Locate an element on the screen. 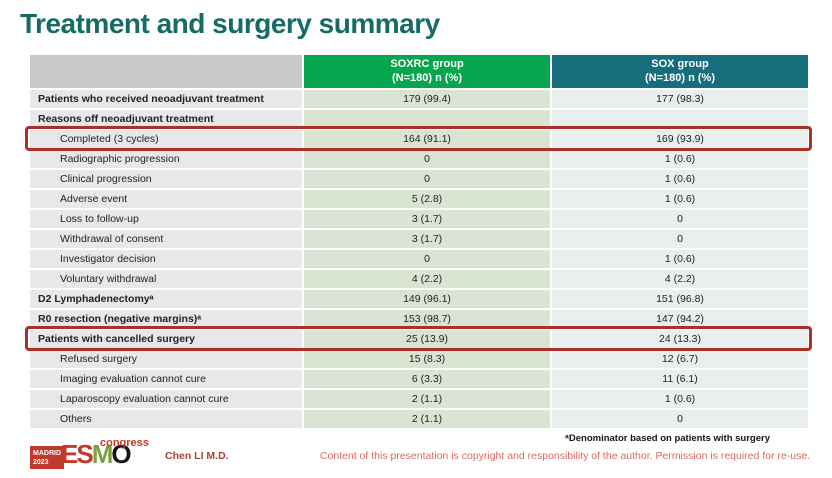  soxrc-value: 149 (96.1) is located at coordinates (427, 299).